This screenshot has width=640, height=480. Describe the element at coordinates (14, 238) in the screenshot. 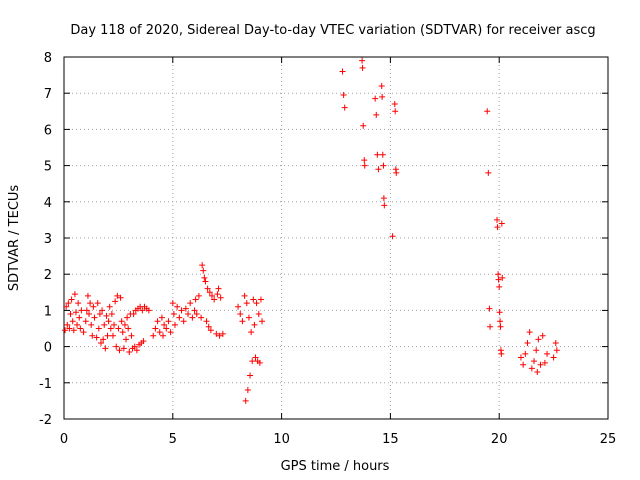

I see `y-axis-label: SDTVAR / TECUs` at that location.